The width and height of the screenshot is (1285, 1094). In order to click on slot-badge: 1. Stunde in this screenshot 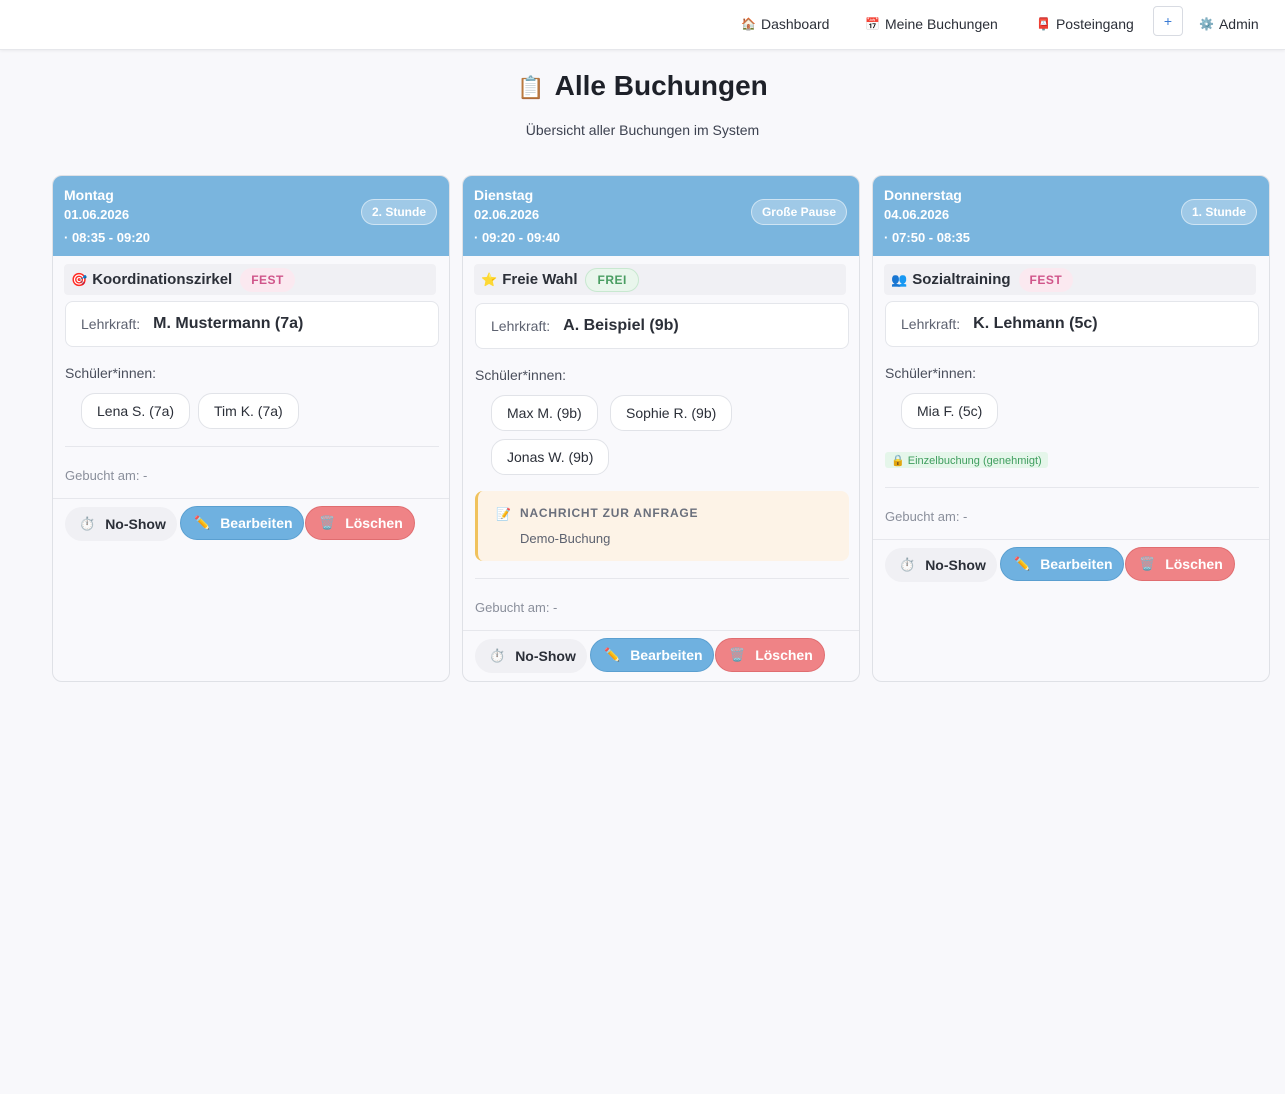, I will do `click(1218, 212)`.